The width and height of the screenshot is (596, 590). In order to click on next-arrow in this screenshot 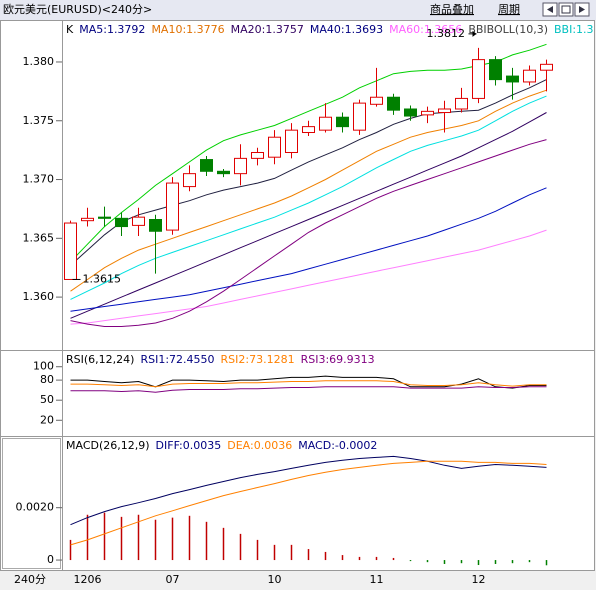, I will do `click(582, 9)`.